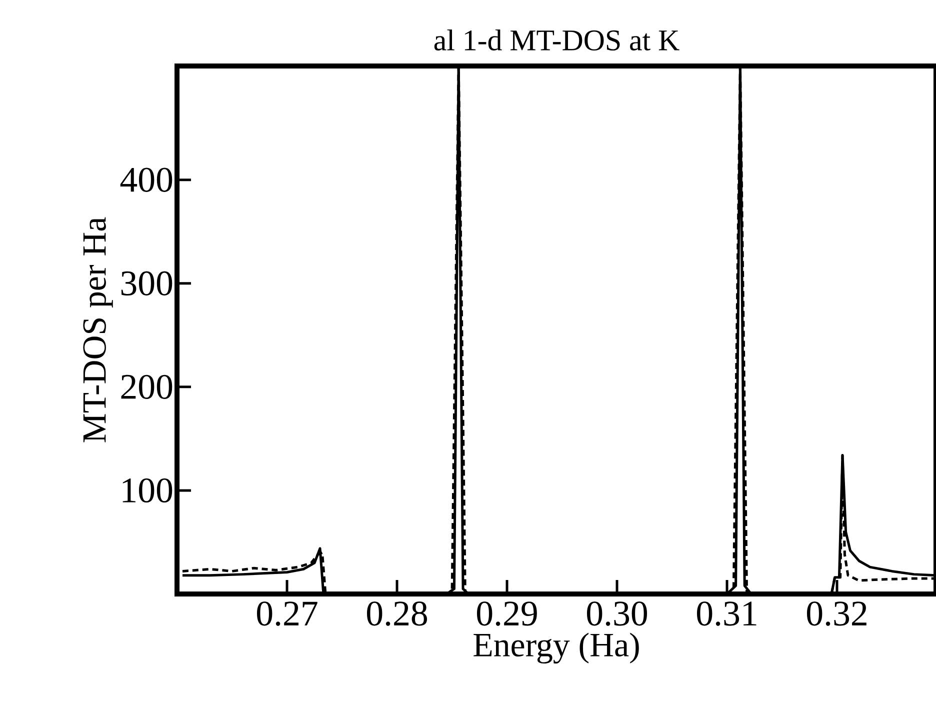  I want to click on y-axis-title: MT-DOS per Ha, so click(98, 329).